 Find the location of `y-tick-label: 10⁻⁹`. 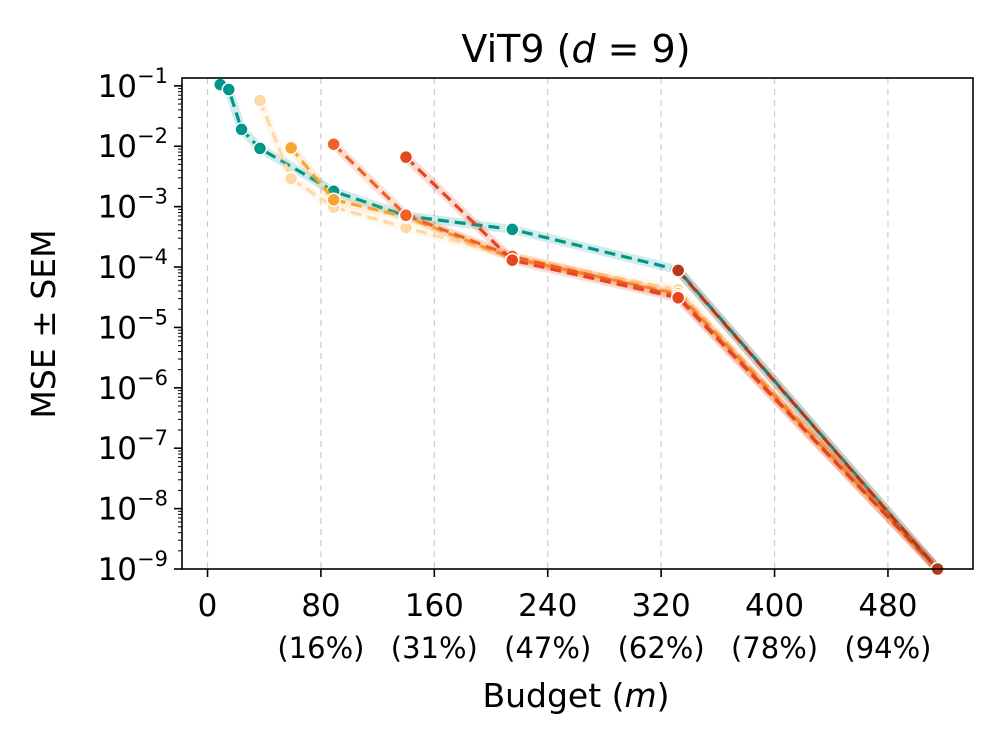

y-tick-label: 10⁻⁹ is located at coordinates (133, 567).